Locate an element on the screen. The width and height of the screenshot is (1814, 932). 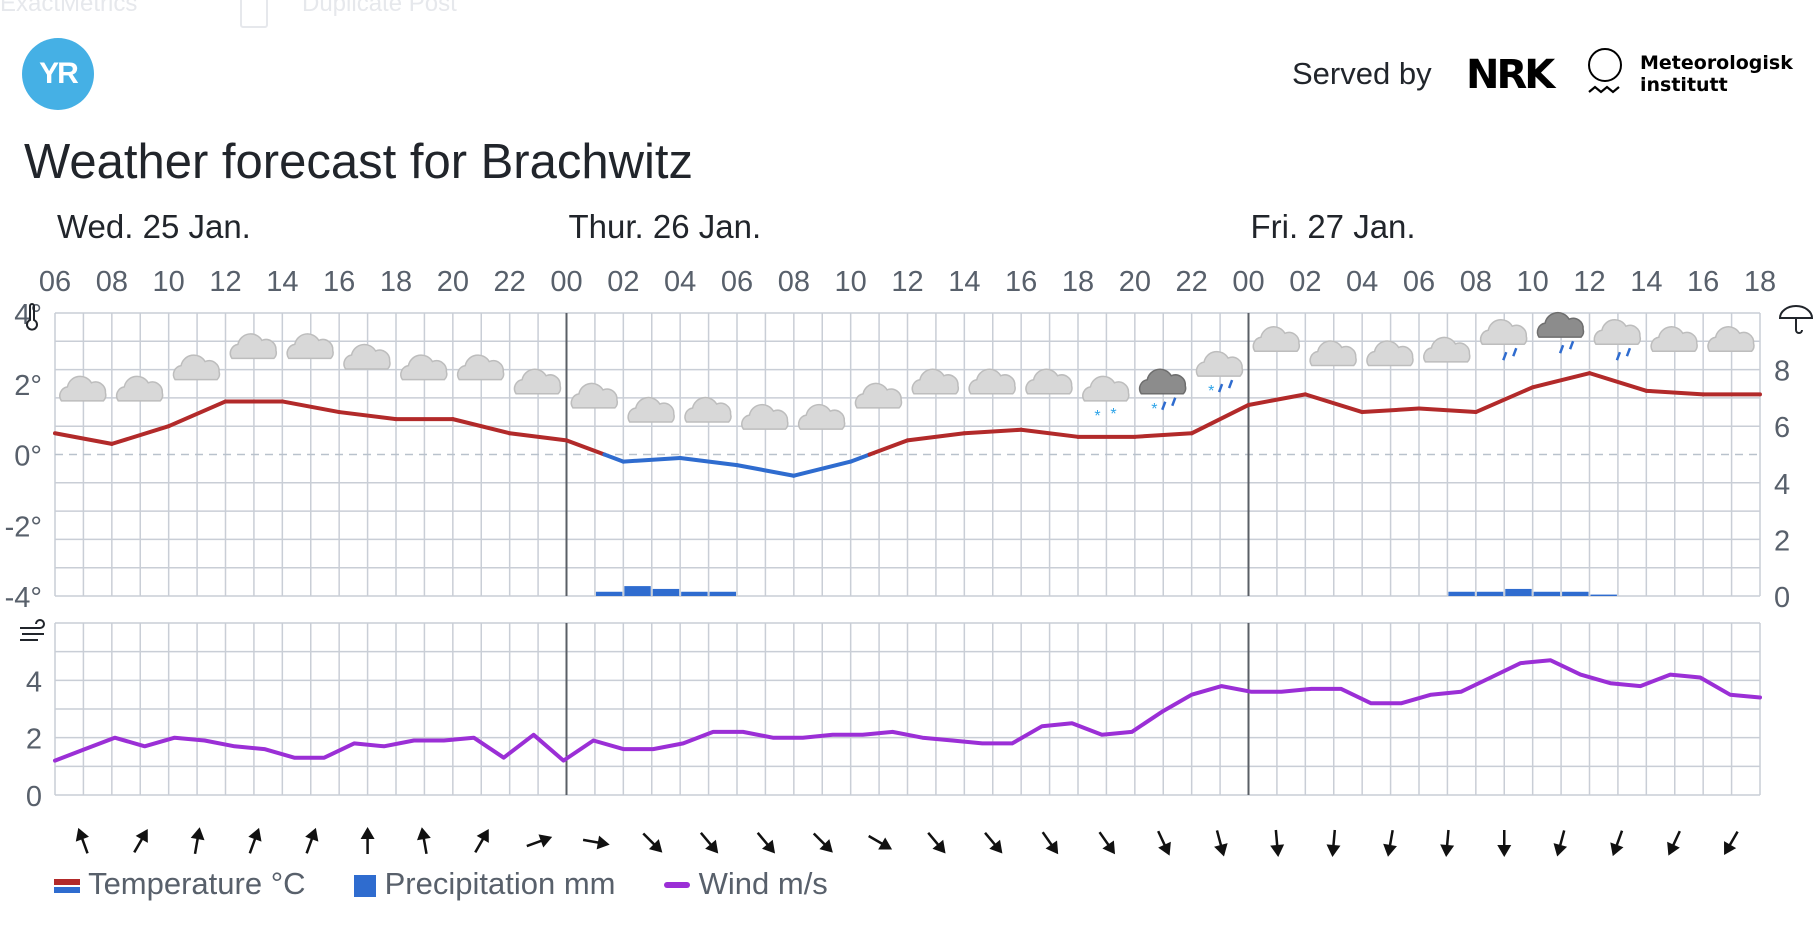
hour-tick-label: 10 is located at coordinates (1533, 282).